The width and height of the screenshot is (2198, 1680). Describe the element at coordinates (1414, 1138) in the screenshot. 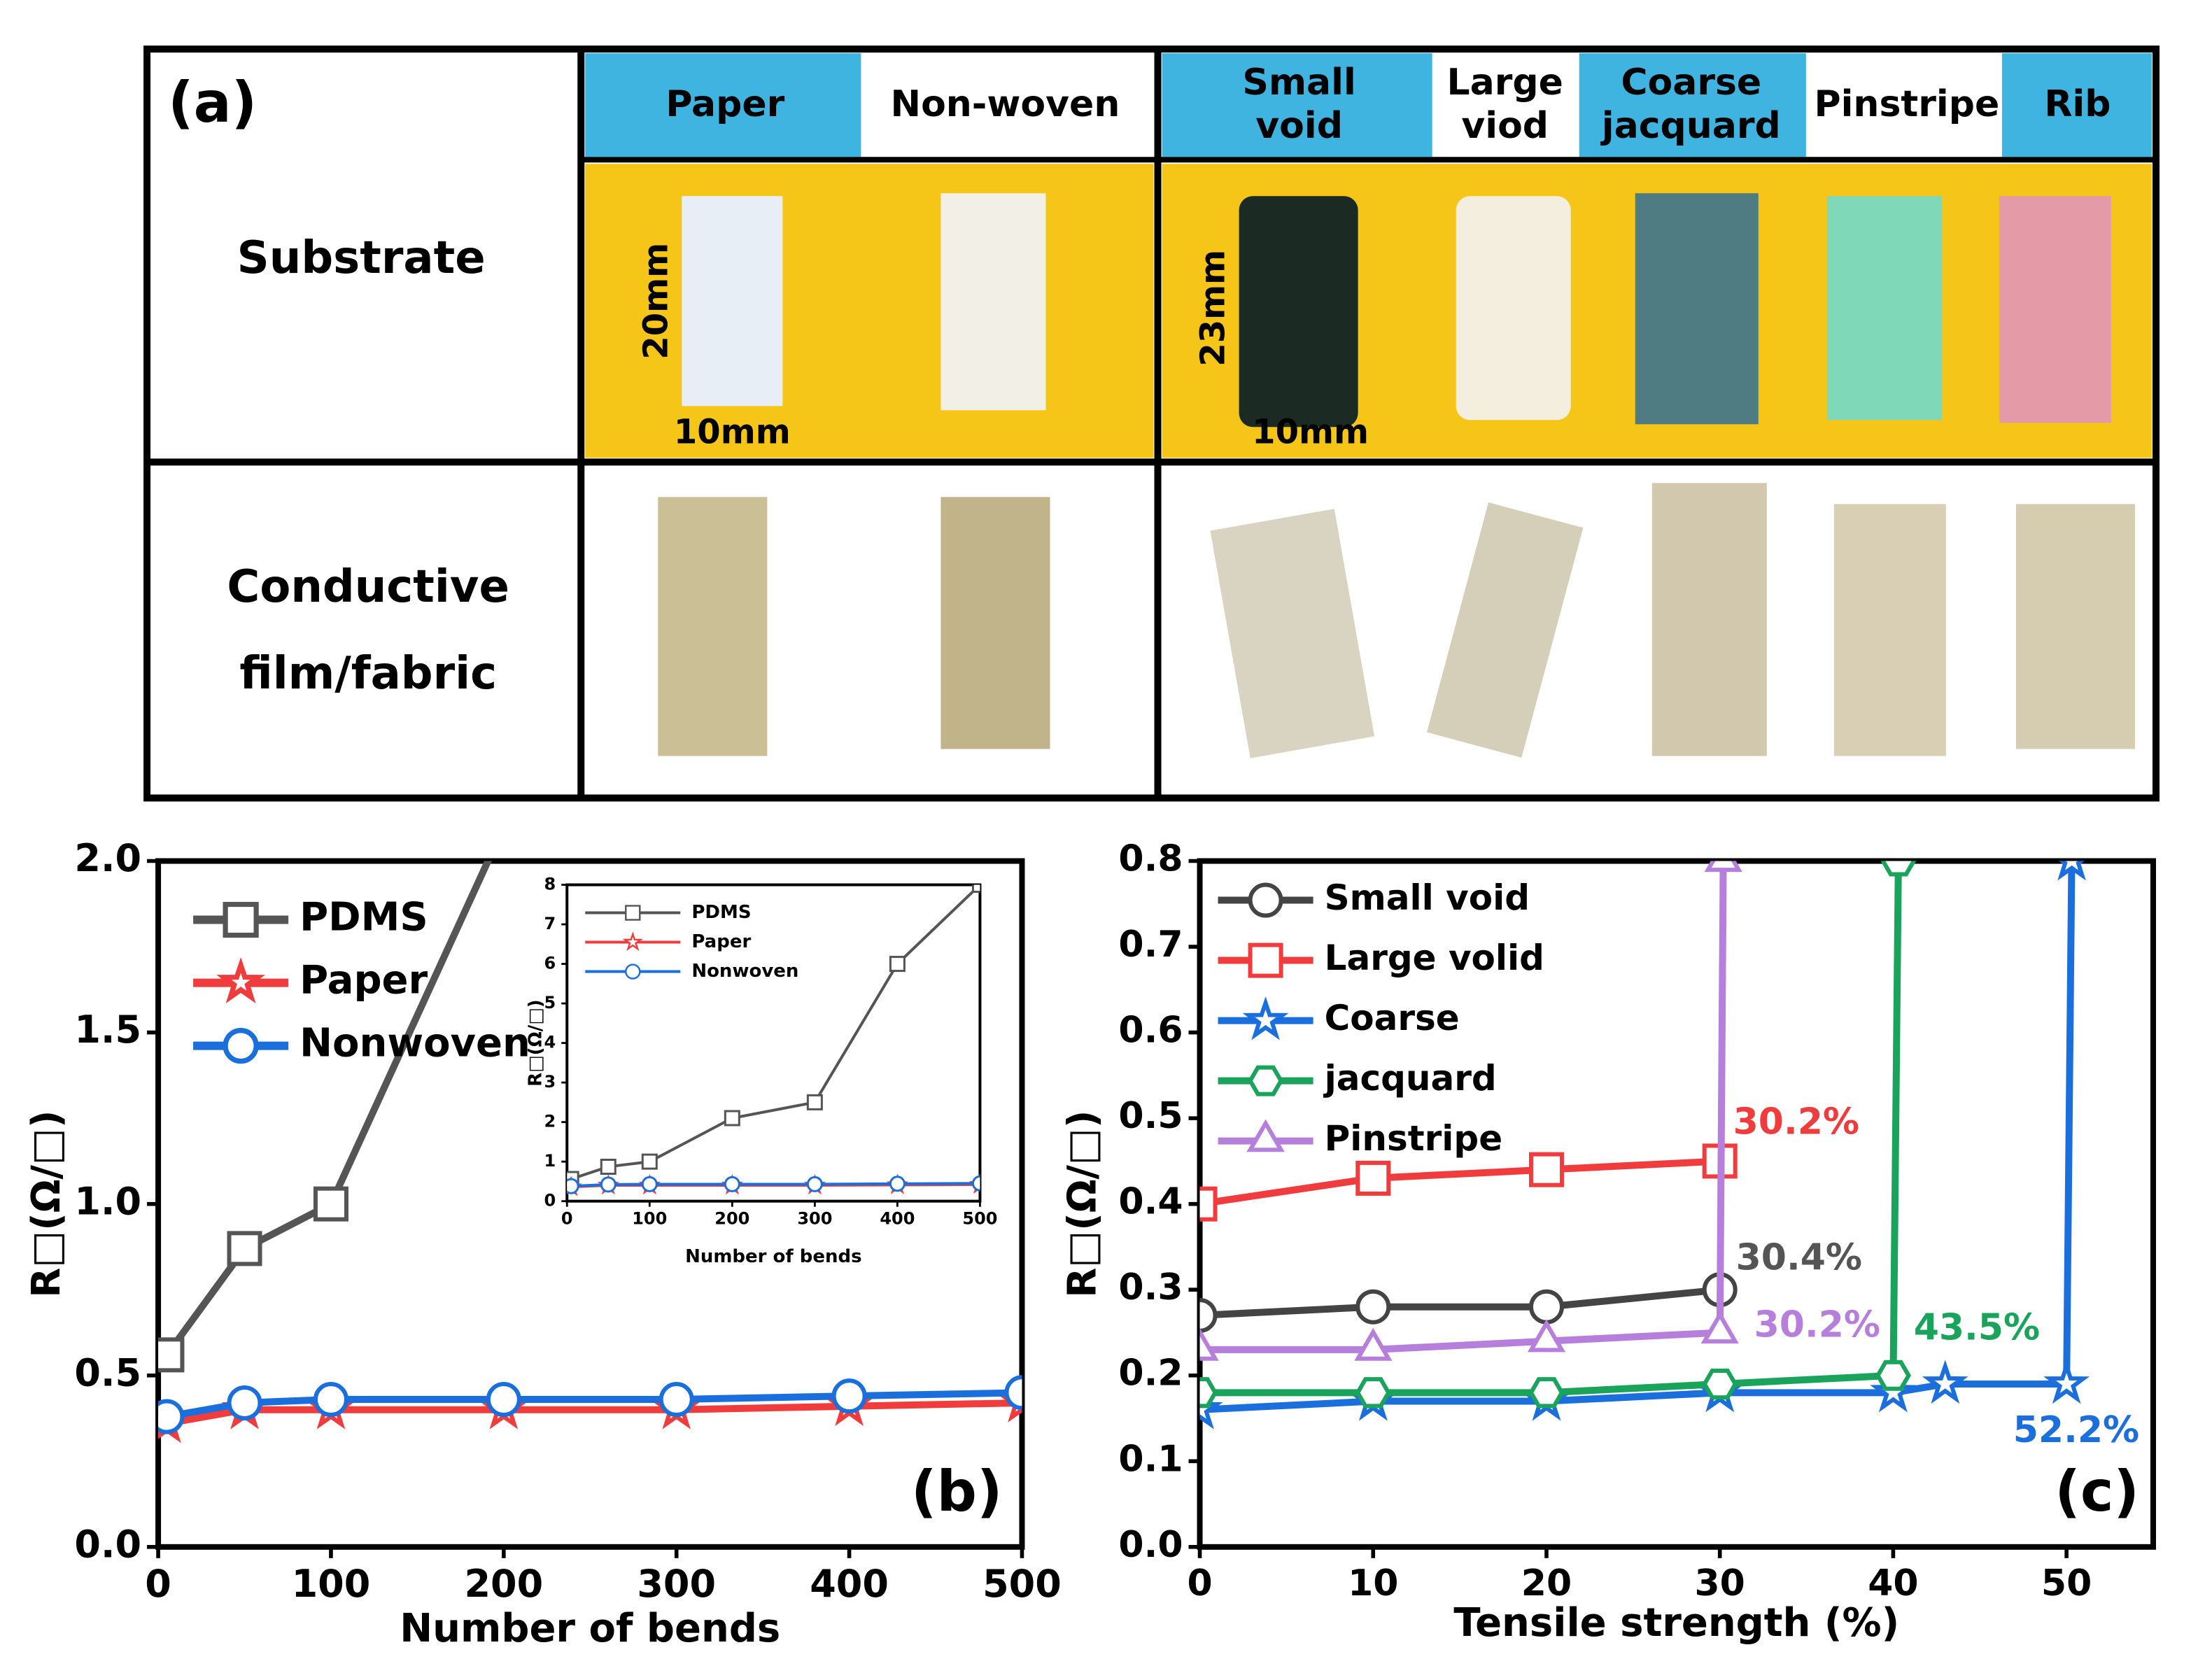

I see `legend-label: Pinstripe` at that location.